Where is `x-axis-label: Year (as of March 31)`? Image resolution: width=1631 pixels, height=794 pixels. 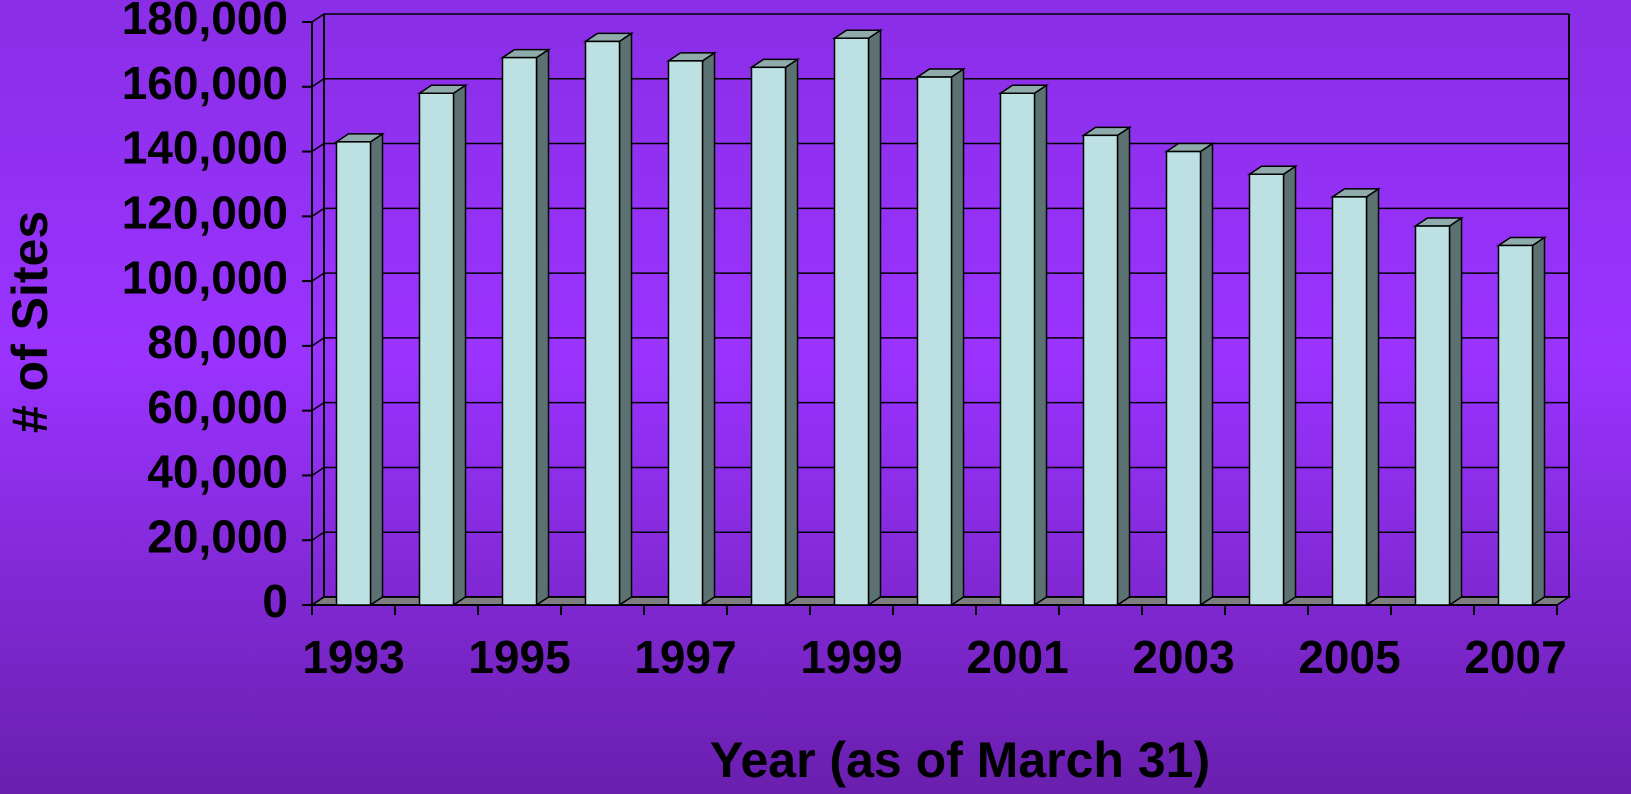
x-axis-label: Year (as of March 31) is located at coordinates (960, 760).